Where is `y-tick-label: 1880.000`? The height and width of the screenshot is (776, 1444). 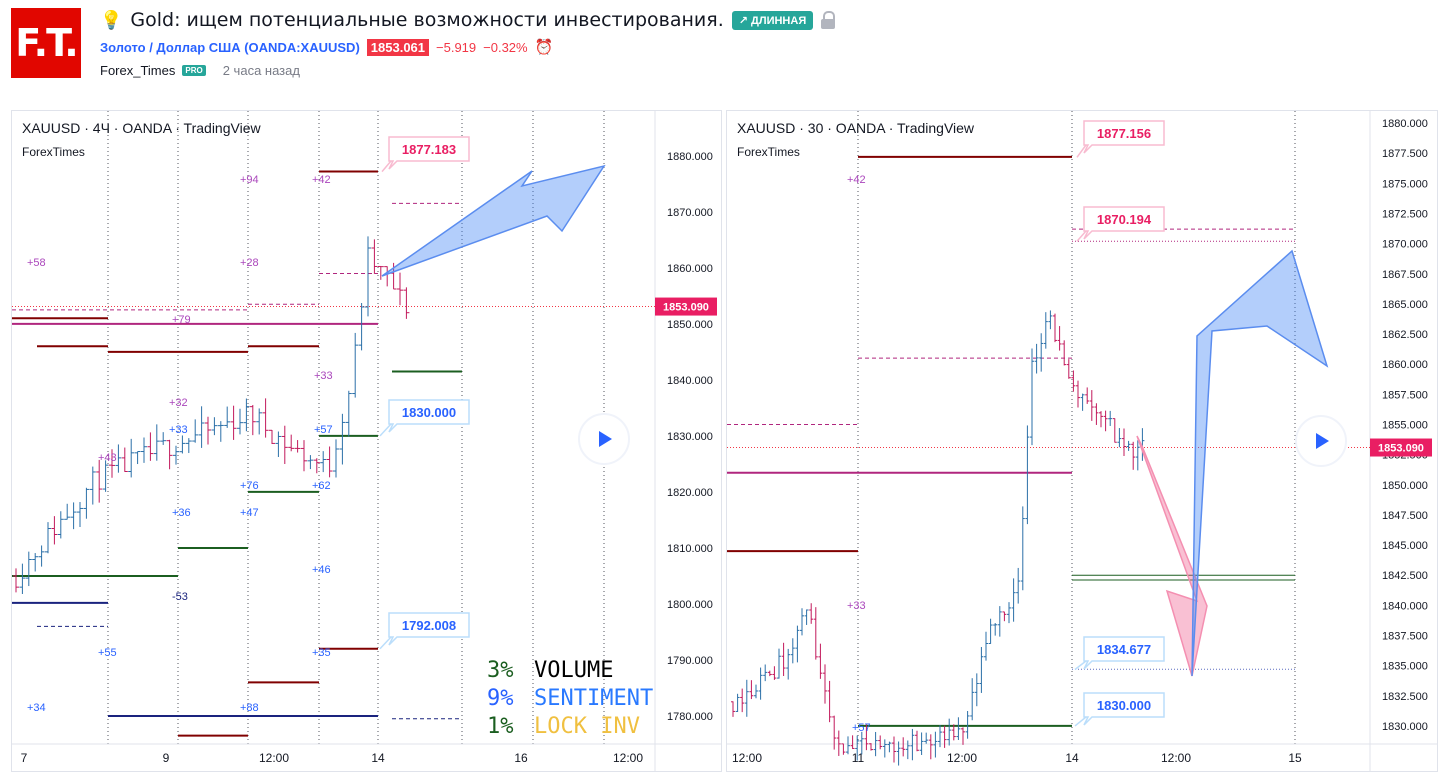 y-tick-label: 1880.000 is located at coordinates (690, 157).